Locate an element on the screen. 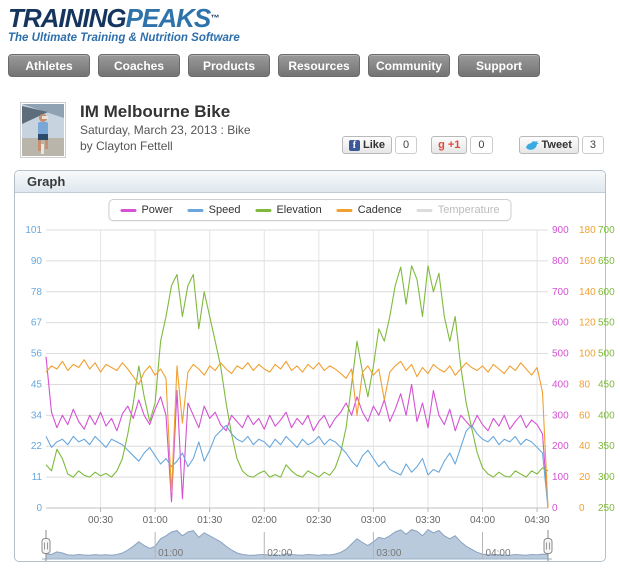  legend-item-speed: Speed is located at coordinates (214, 210).